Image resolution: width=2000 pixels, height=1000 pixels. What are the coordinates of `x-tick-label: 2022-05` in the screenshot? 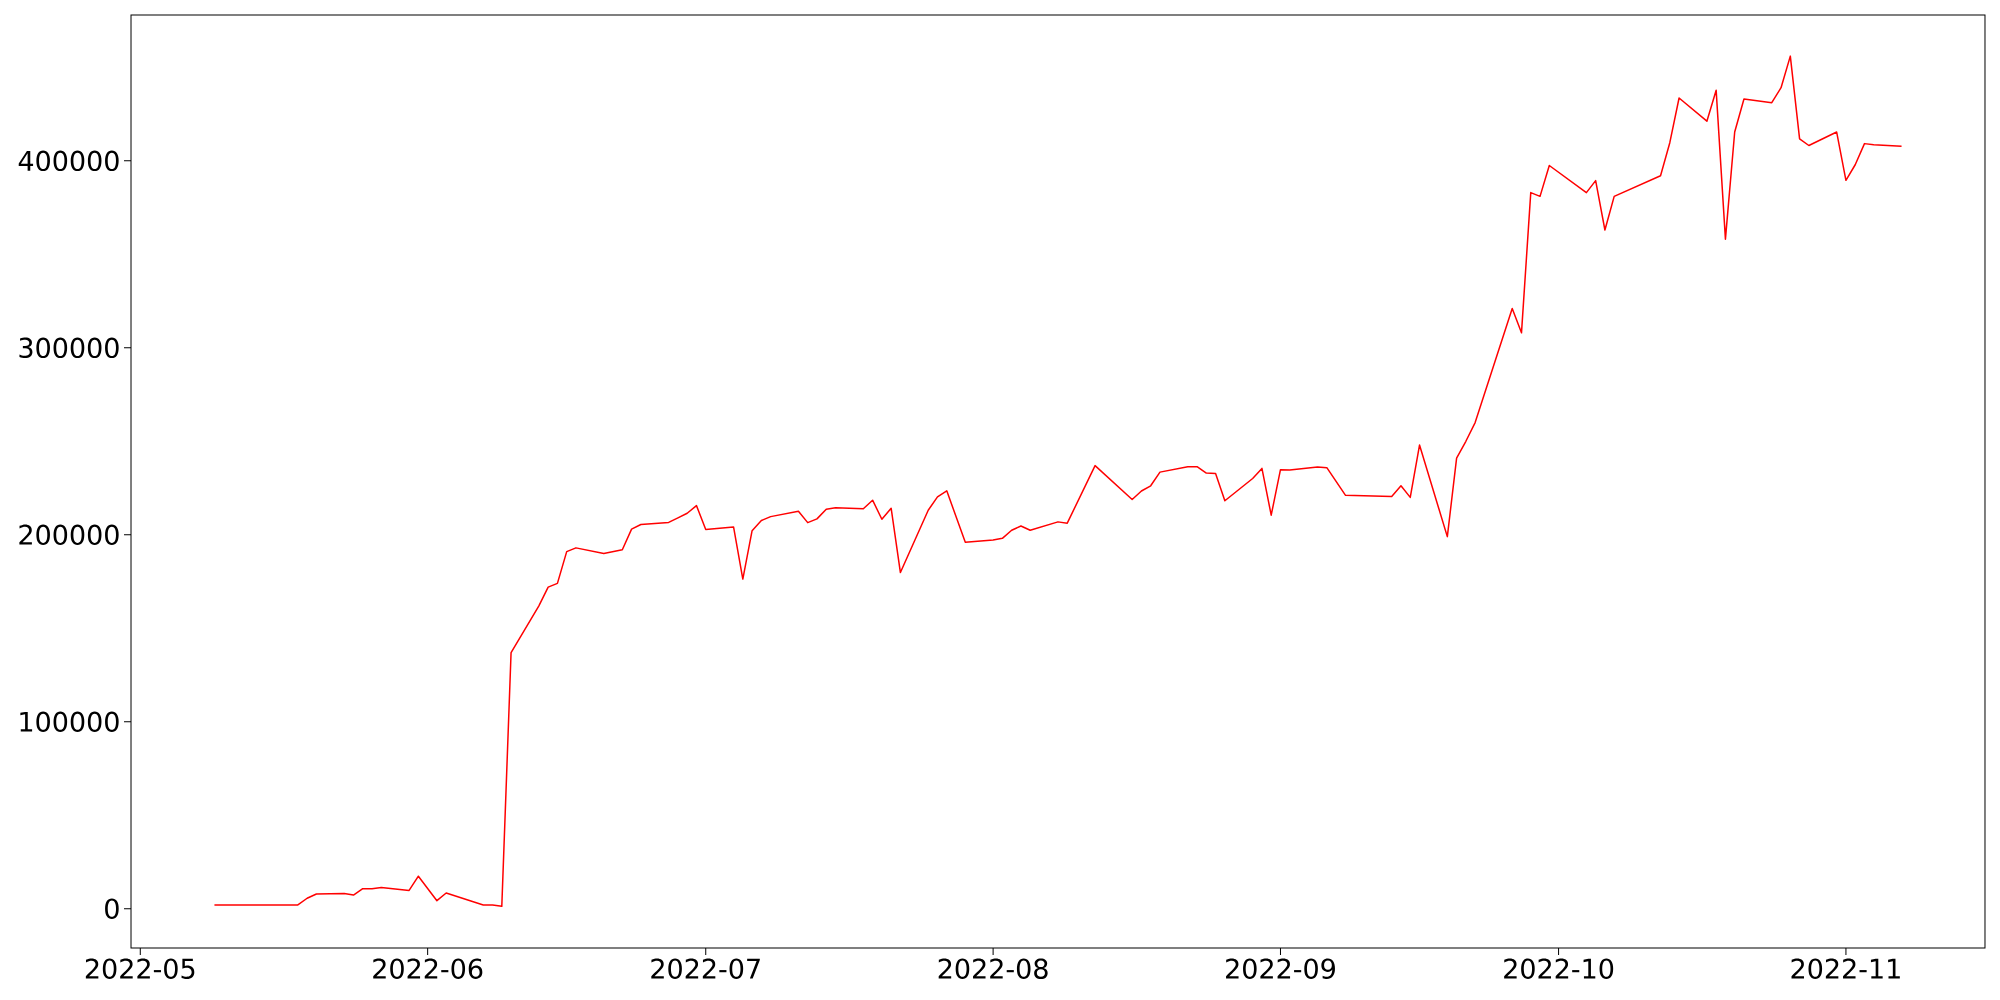 It's located at (140, 968).